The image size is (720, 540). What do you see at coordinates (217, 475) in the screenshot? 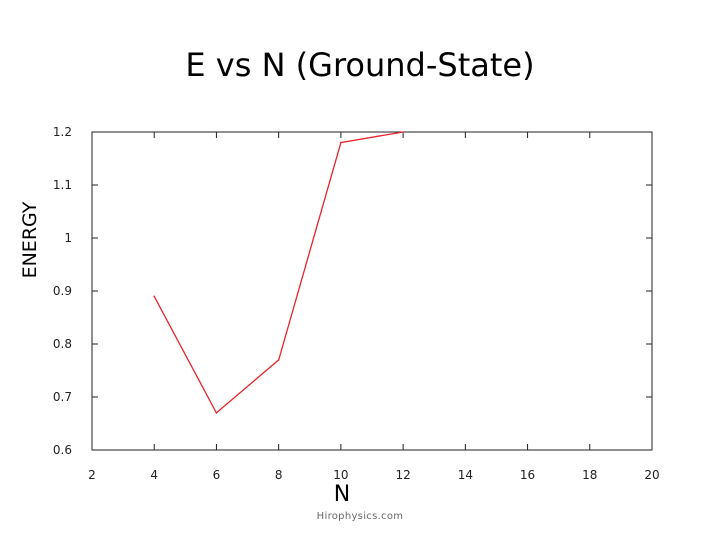
I see `x-tick-label: 6` at bounding box center [217, 475].